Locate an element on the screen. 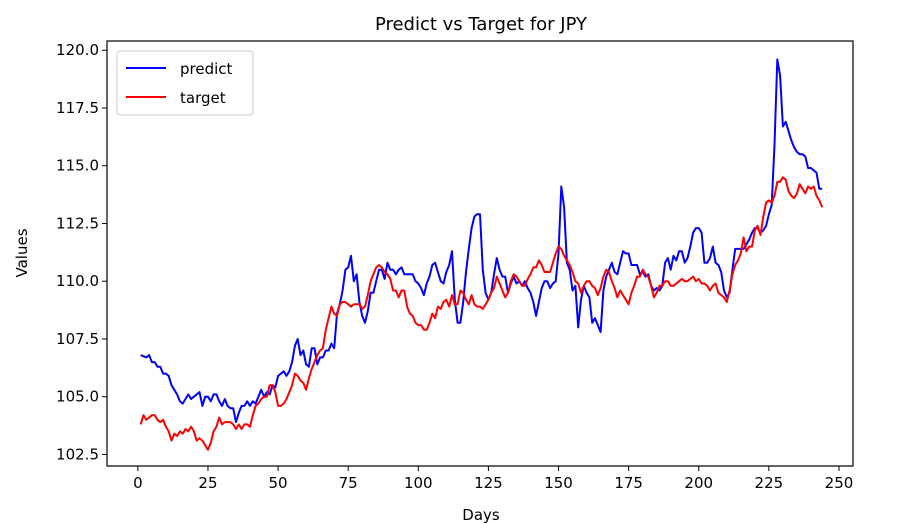 This screenshot has height=524, width=912. y-tick-label: 105.0 is located at coordinates (77, 397).